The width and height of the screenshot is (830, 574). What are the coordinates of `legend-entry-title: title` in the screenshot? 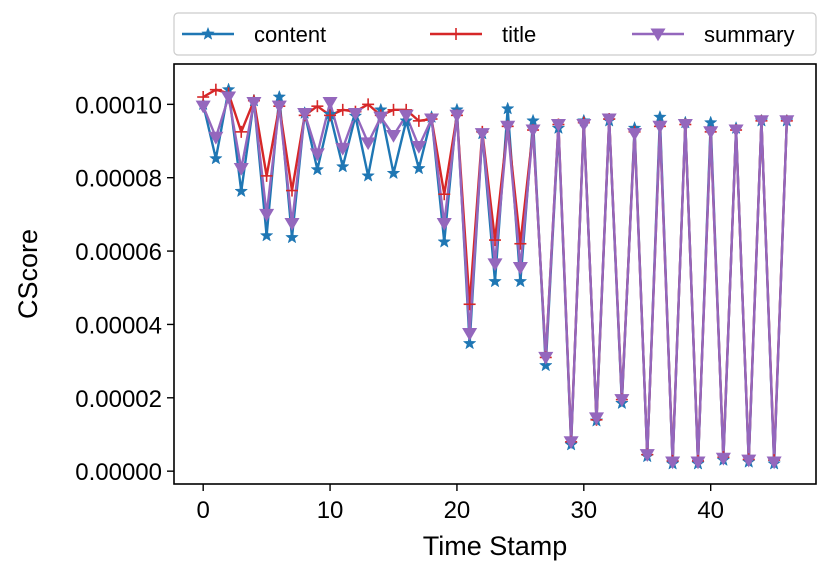 It's located at (483, 34).